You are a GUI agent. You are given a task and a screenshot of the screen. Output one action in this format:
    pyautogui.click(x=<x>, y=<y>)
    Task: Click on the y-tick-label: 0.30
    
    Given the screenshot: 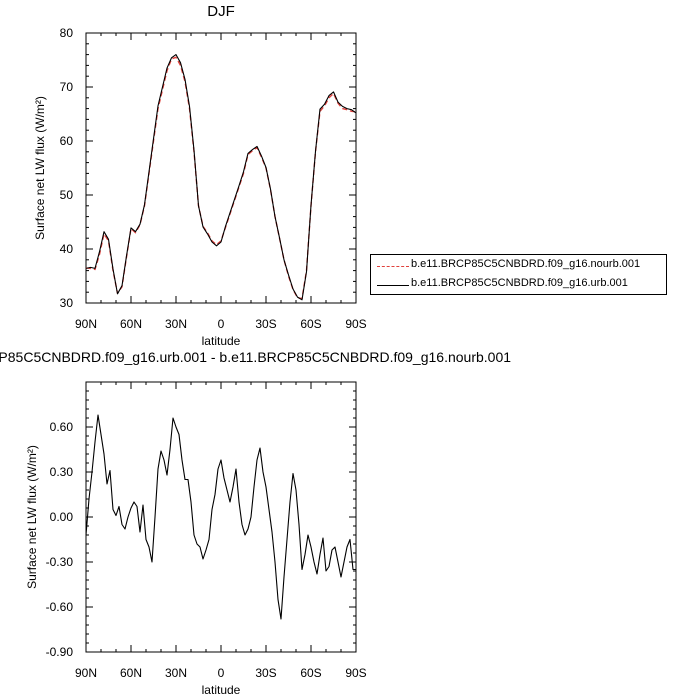 What is the action you would take?
    pyautogui.click(x=62, y=472)
    